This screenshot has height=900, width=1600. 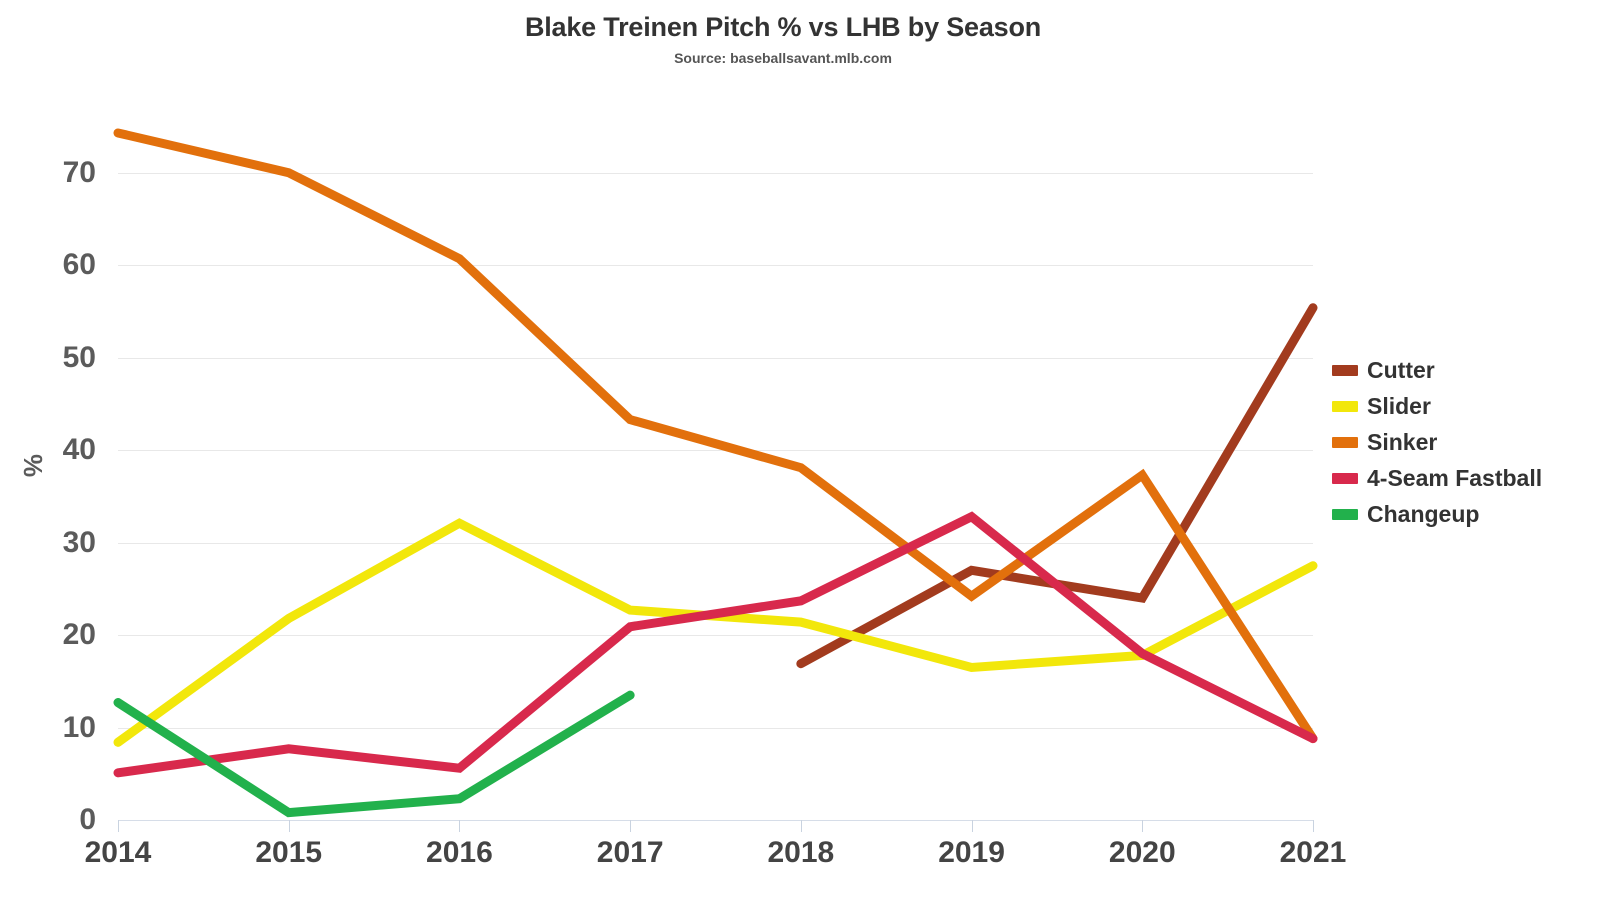 What do you see at coordinates (1423, 513) in the screenshot?
I see `legend-item-label: Changeup` at bounding box center [1423, 513].